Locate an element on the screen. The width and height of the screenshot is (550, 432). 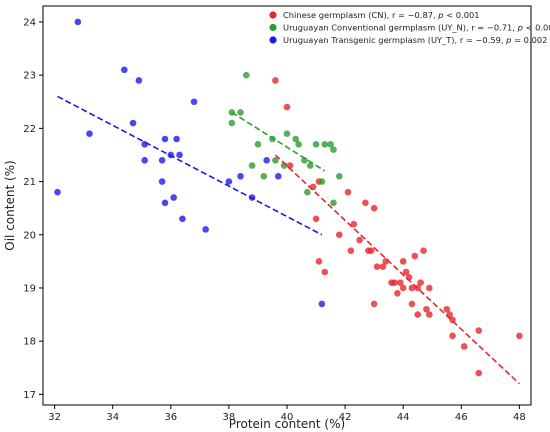
trend-line is located at coordinates (278, 141).